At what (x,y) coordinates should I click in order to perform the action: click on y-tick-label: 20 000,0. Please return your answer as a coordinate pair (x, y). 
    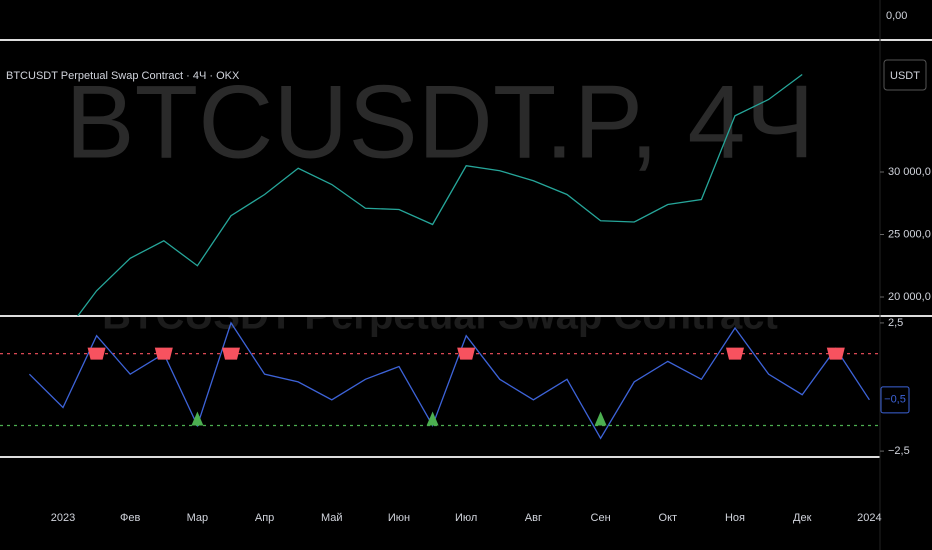
    Looking at the image, I should click on (909, 297).